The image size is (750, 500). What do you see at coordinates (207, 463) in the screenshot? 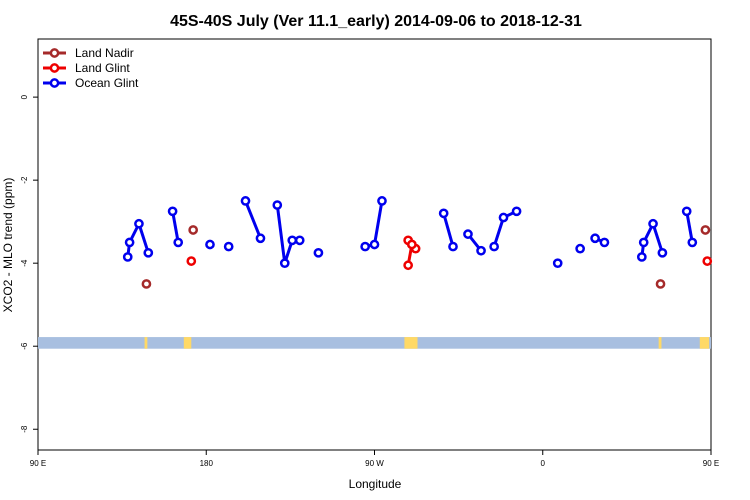
I see `x-tick-label: 180` at bounding box center [207, 463].